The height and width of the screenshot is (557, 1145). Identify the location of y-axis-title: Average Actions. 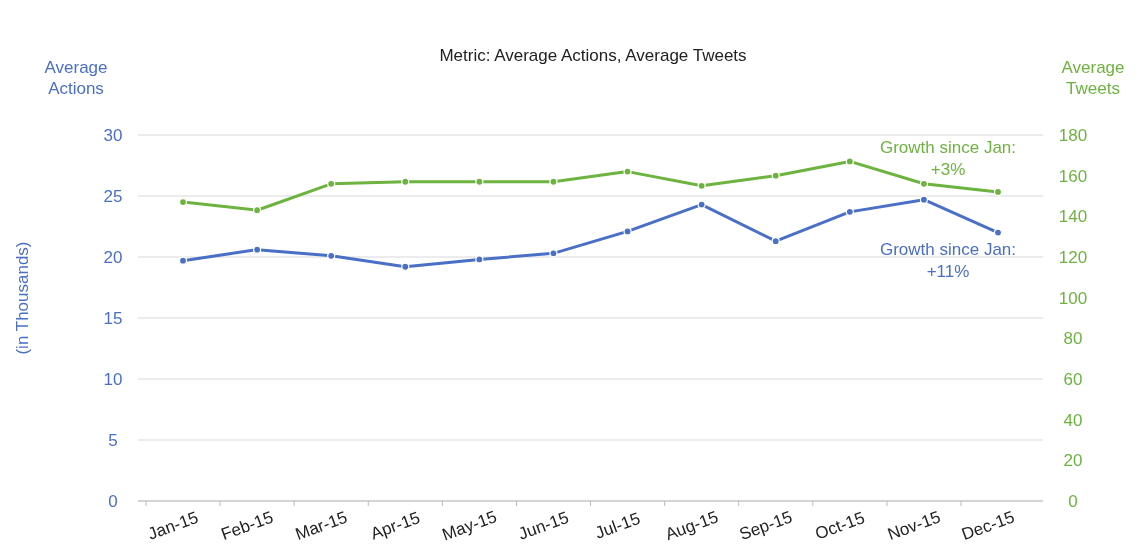
(76, 78).